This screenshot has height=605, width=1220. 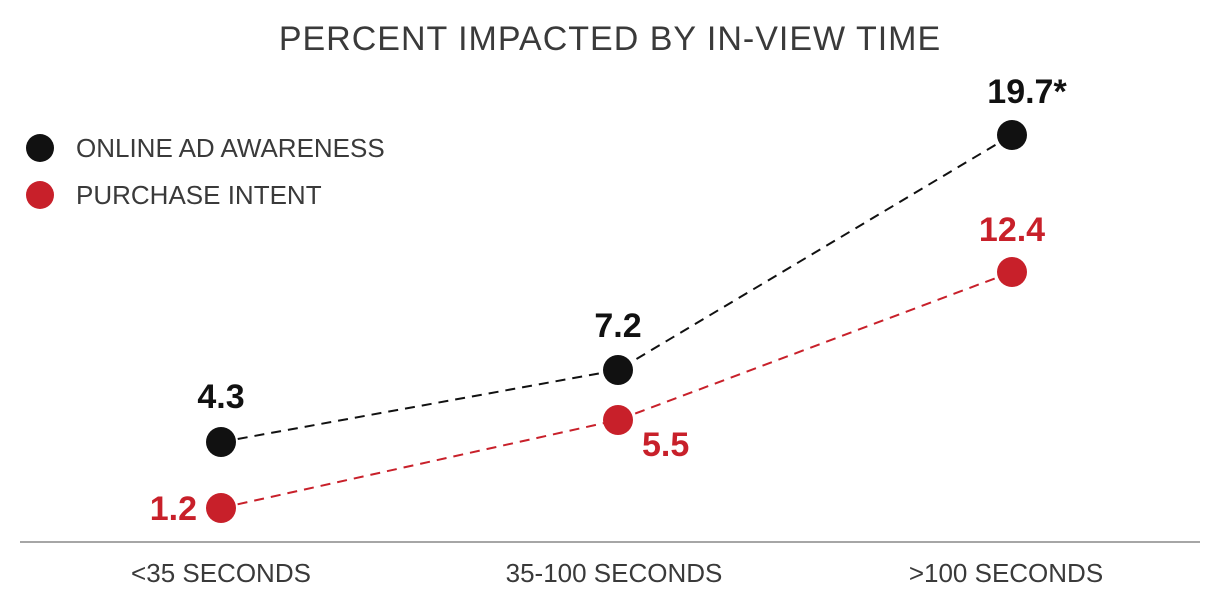 I want to click on data-label-online-ad-awareness: 19.7*, so click(x=1027, y=92).